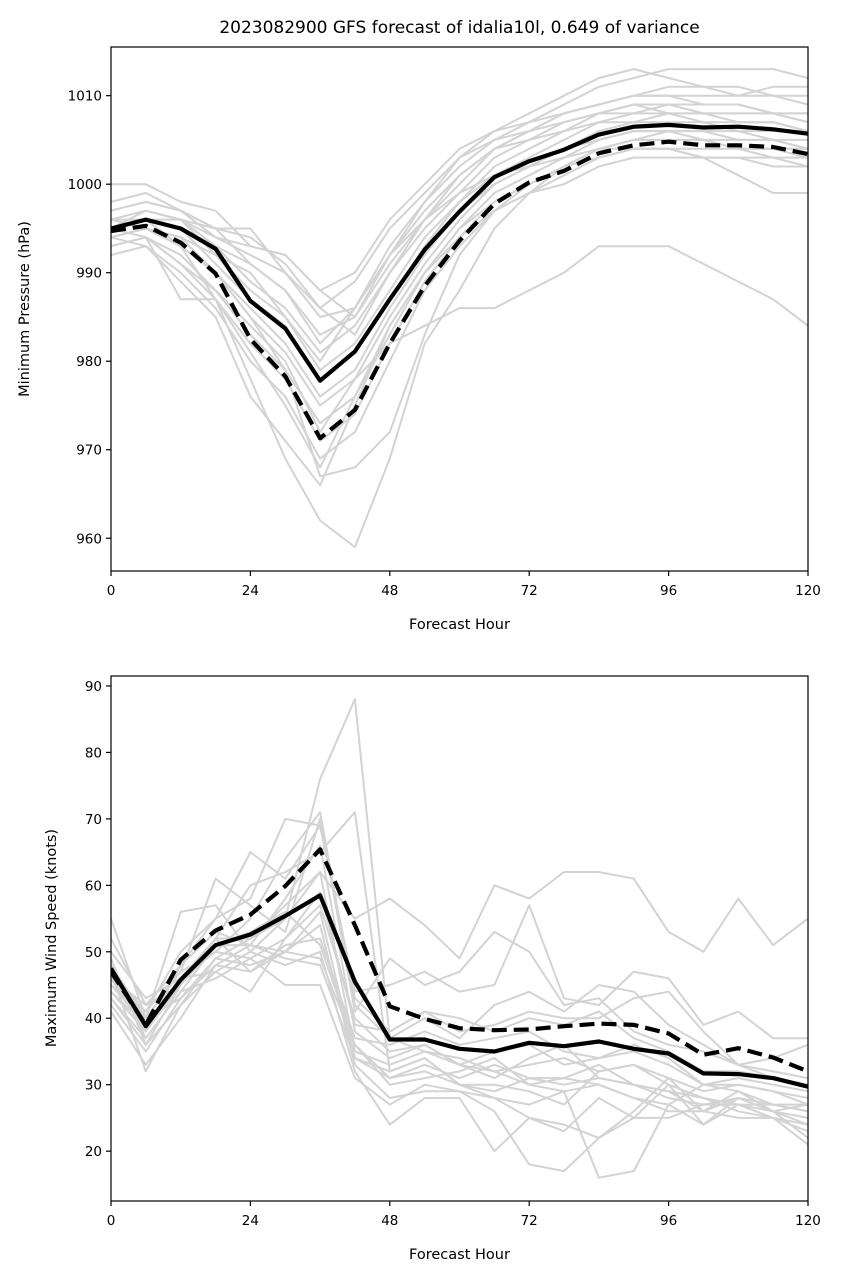 The image size is (843, 1279). What do you see at coordinates (529, 1221) in the screenshot?
I see `wind-x-tick-label: 72` at bounding box center [529, 1221].